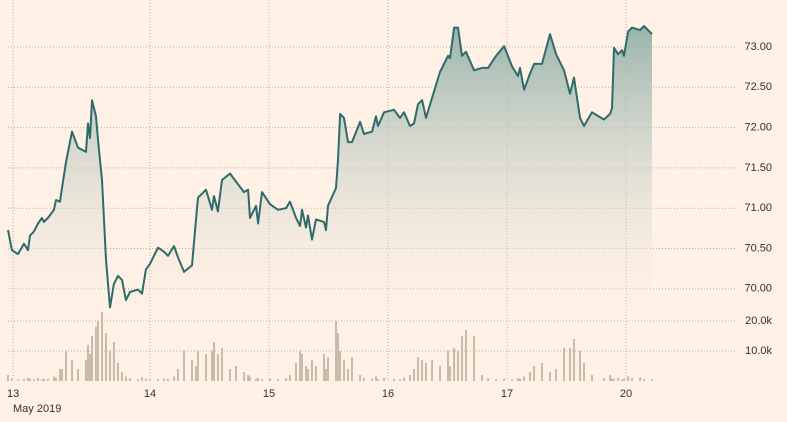 Image resolution: width=787 pixels, height=422 pixels. What do you see at coordinates (388, 394) in the screenshot?
I see `x-tick-label: 16` at bounding box center [388, 394].